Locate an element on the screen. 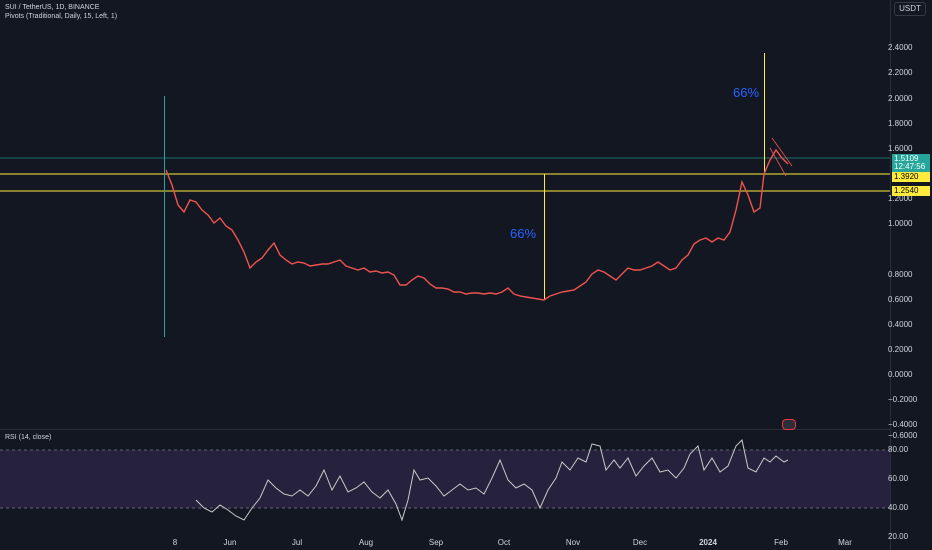  rsi-tick: 80.00 is located at coordinates (898, 449).